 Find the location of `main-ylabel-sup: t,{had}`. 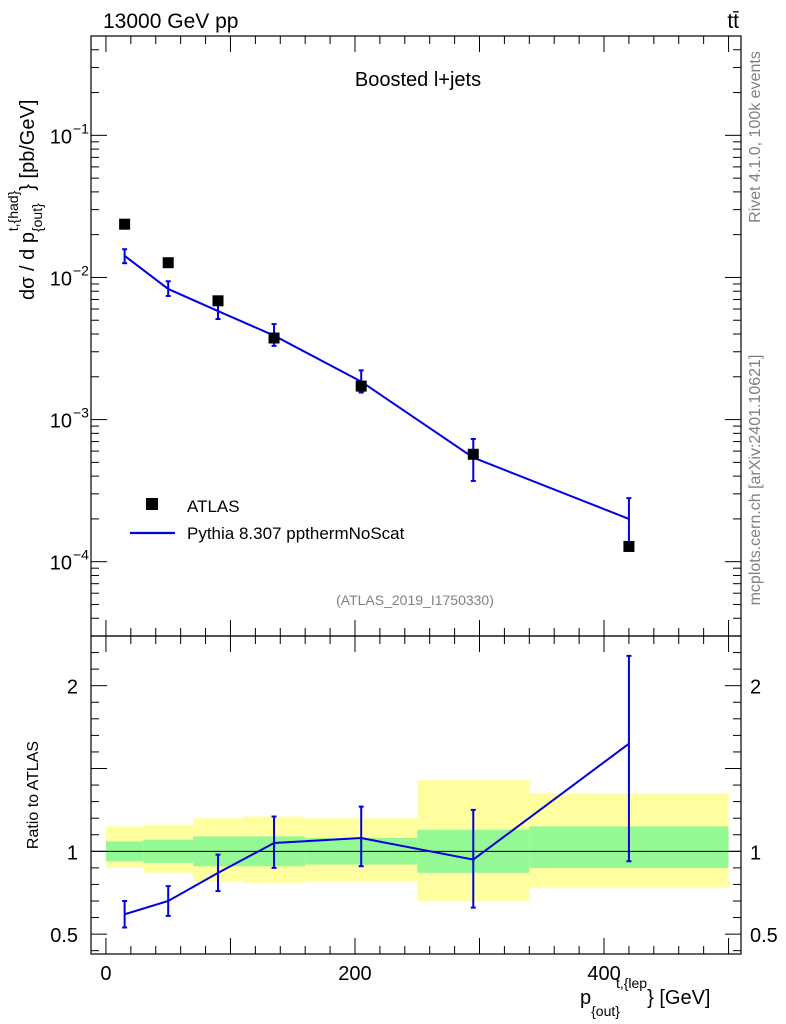

main-ylabel-sup: t,{had} is located at coordinates (13, 210).